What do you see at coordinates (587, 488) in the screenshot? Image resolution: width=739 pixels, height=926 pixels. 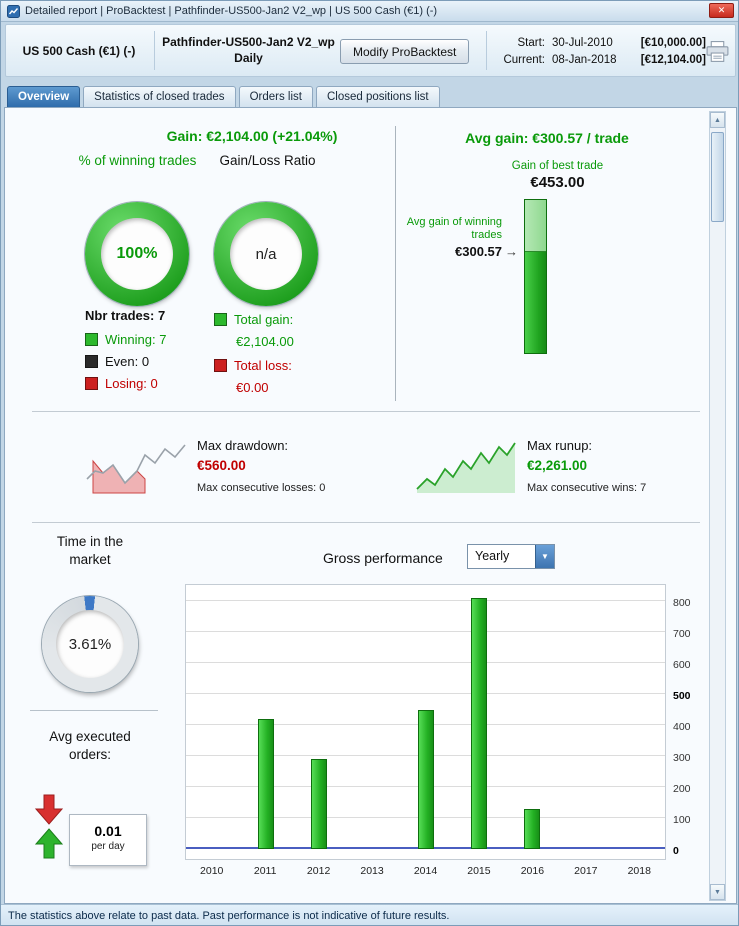 I see `runup-consecutive: Max consecutive wins: 7` at bounding box center [587, 488].